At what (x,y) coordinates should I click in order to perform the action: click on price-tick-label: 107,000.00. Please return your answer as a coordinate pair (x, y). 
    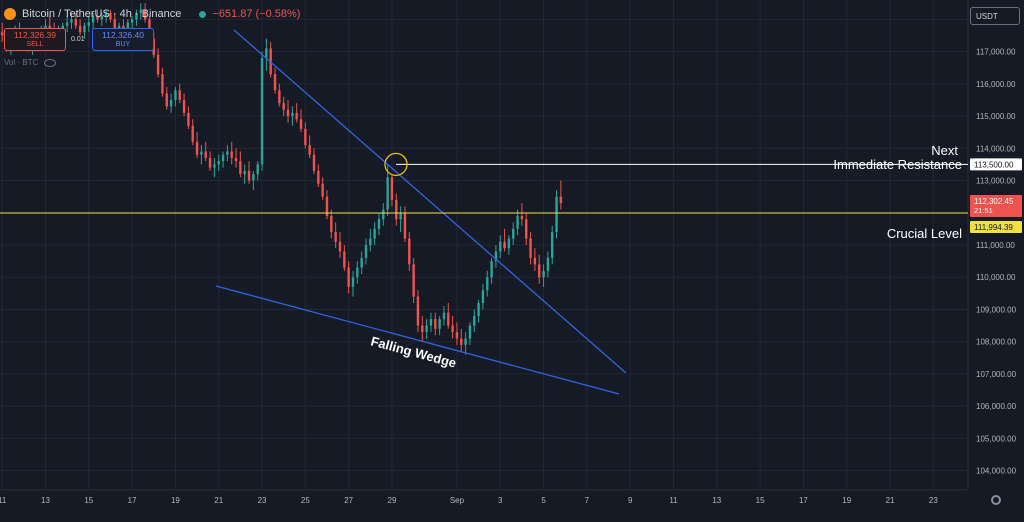
    Looking at the image, I should click on (996, 374).